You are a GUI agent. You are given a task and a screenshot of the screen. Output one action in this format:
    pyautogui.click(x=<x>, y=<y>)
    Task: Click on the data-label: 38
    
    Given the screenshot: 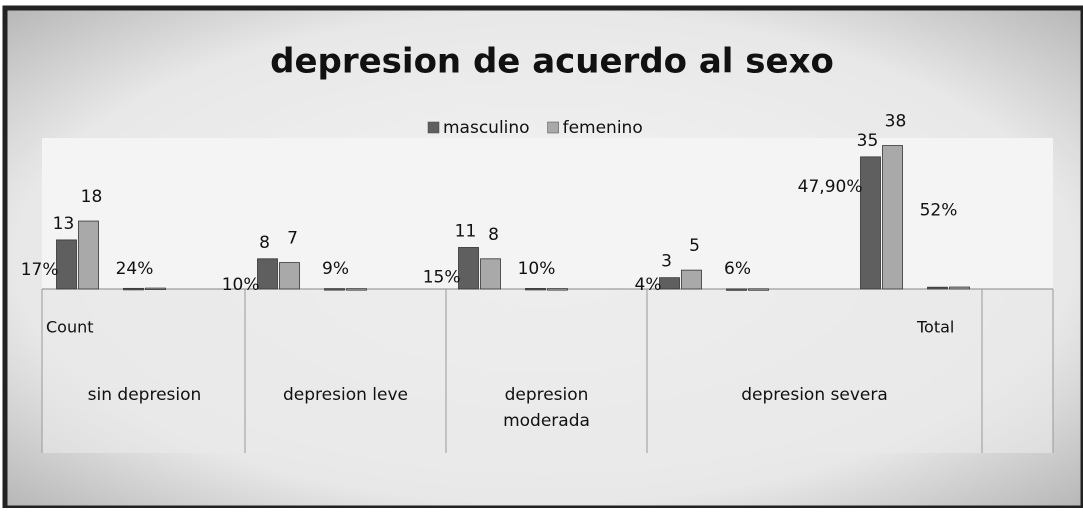 What is the action you would take?
    pyautogui.click(x=896, y=122)
    